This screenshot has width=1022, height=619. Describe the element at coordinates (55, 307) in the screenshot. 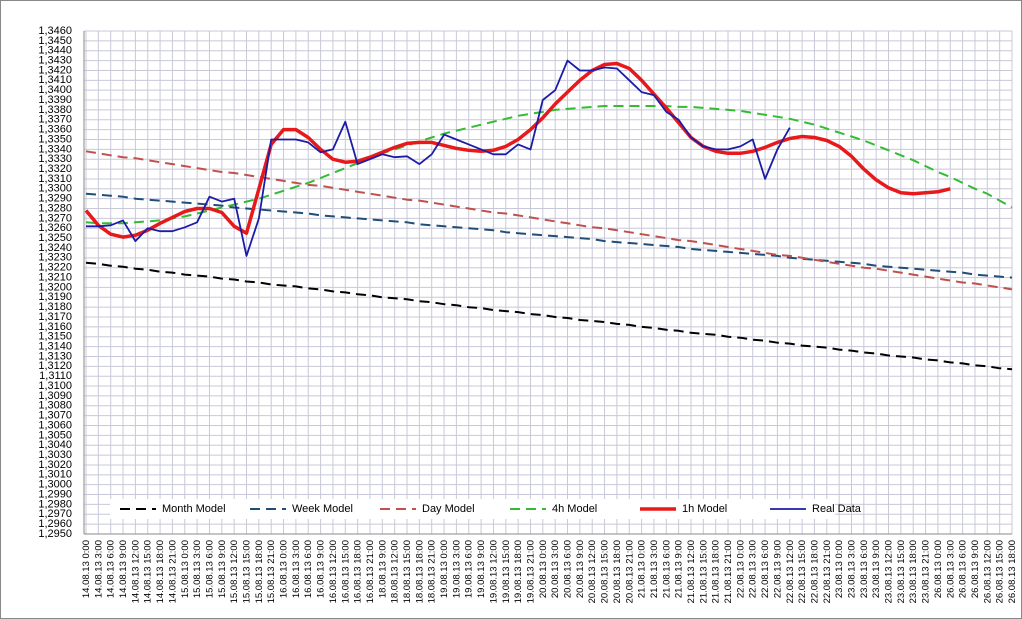

I see `y-tick-label: 1,3180` at that location.